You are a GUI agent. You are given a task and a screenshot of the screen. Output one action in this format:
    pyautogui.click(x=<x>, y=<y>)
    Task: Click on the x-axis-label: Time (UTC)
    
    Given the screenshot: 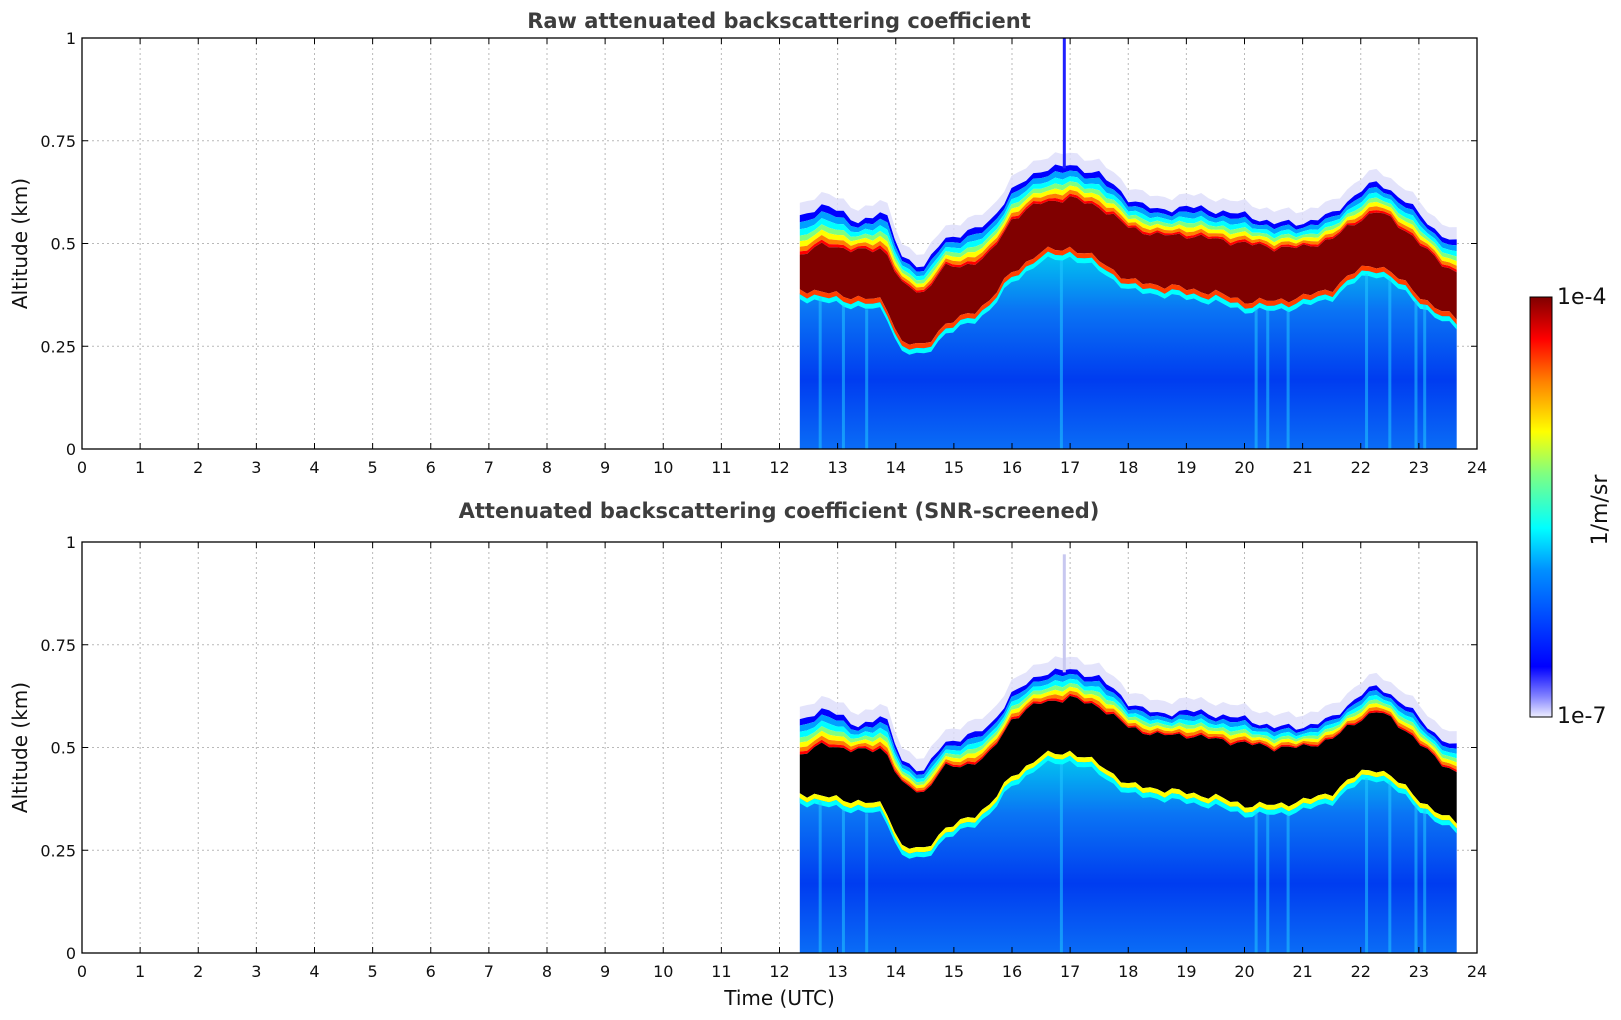 What is the action you would take?
    pyautogui.click(x=779, y=998)
    